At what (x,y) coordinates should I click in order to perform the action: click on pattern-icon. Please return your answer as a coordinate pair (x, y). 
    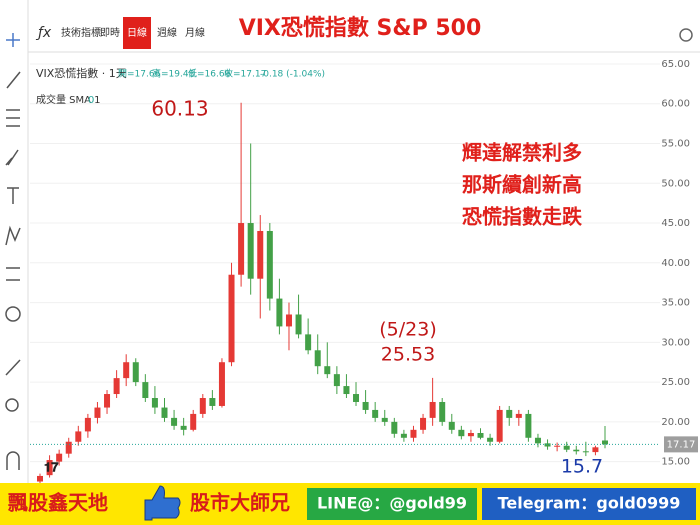
    Looking at the image, I should click on (13, 235).